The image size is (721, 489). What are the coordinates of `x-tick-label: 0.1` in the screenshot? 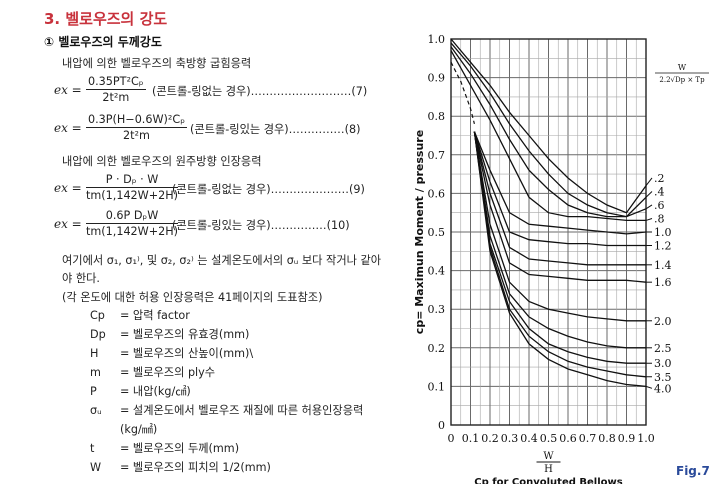 It's located at (471, 438).